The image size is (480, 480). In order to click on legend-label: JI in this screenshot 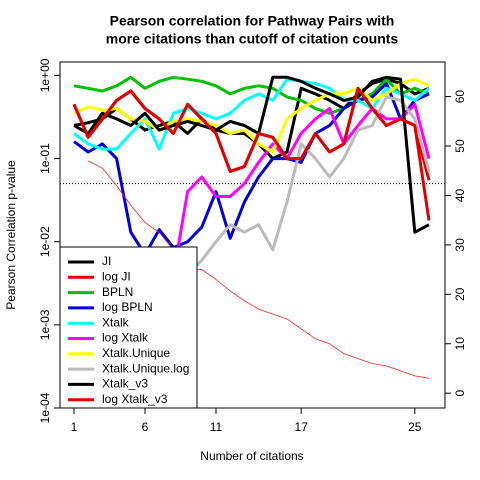, I will do `click(106, 261)`.